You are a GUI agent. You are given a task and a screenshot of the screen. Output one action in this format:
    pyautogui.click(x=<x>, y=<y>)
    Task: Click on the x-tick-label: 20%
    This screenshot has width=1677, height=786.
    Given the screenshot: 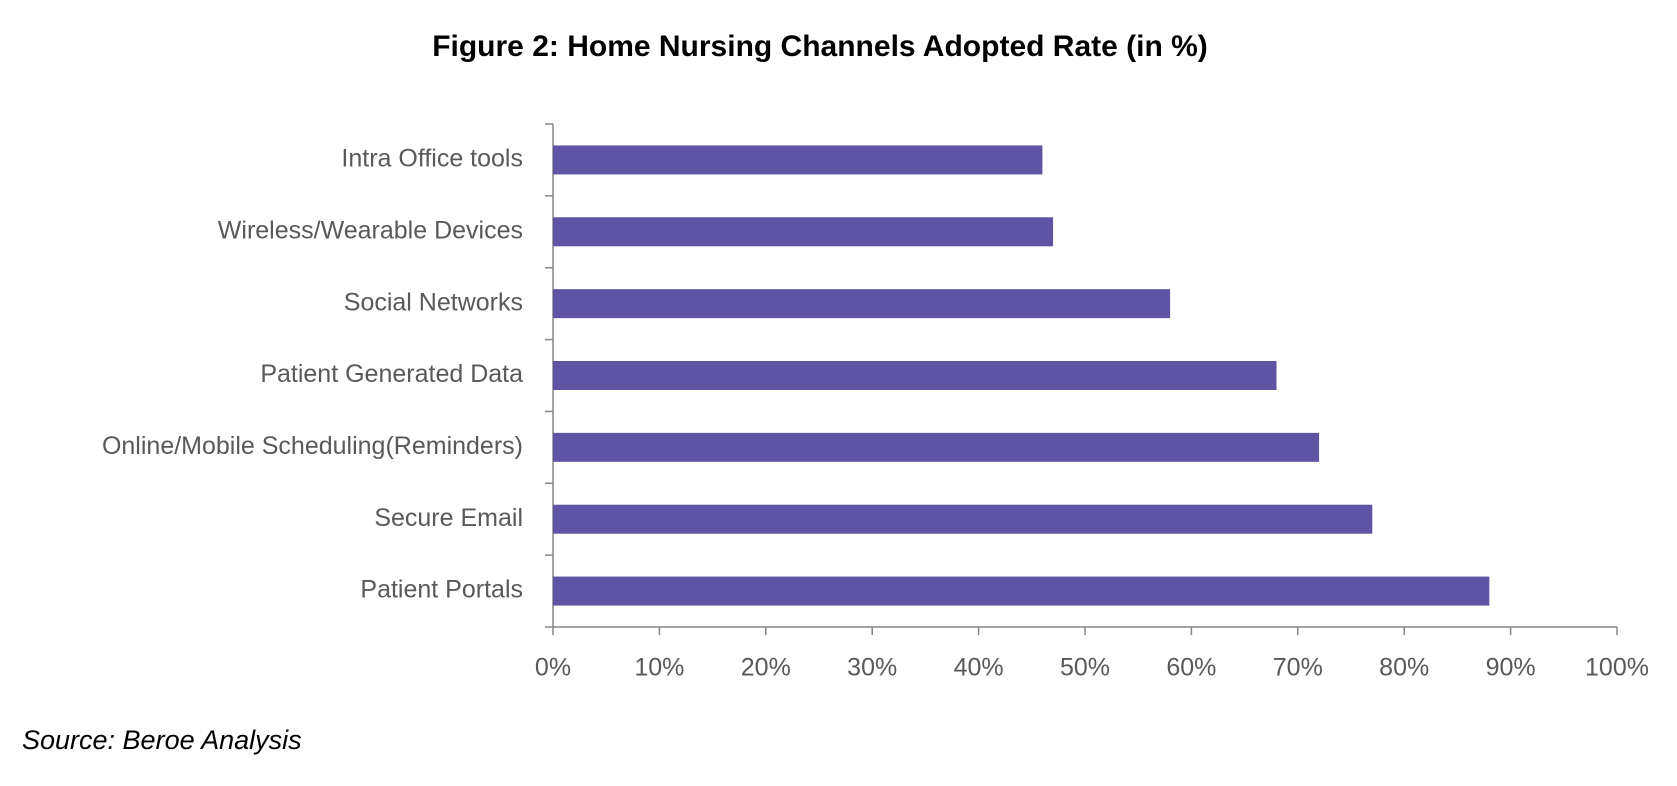 What is the action you would take?
    pyautogui.click(x=766, y=668)
    